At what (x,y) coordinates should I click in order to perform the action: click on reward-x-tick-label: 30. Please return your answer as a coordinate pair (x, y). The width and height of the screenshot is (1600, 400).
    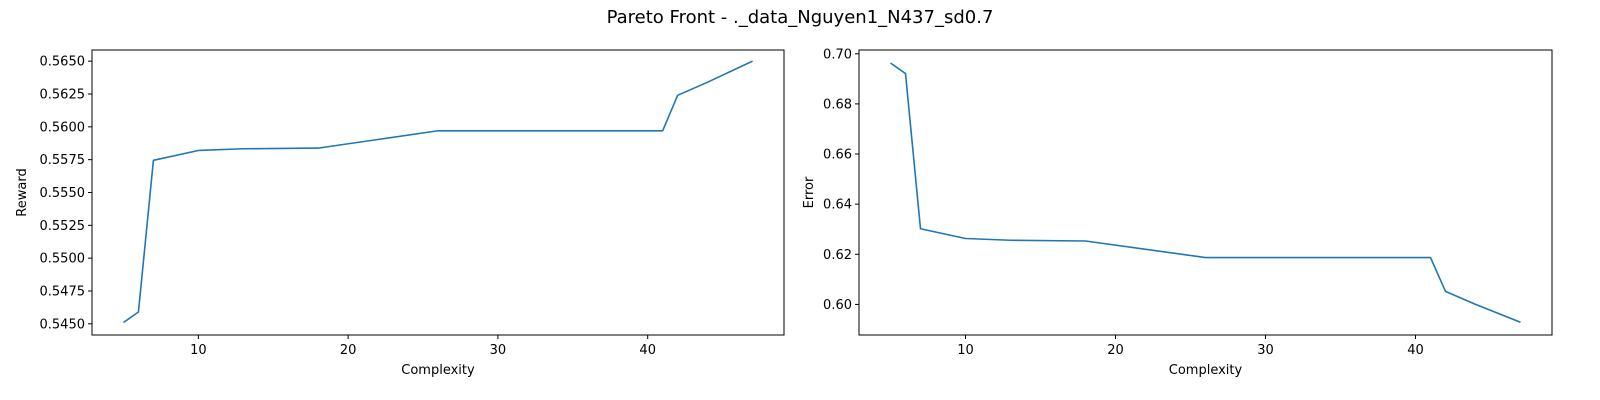
    Looking at the image, I should click on (498, 350).